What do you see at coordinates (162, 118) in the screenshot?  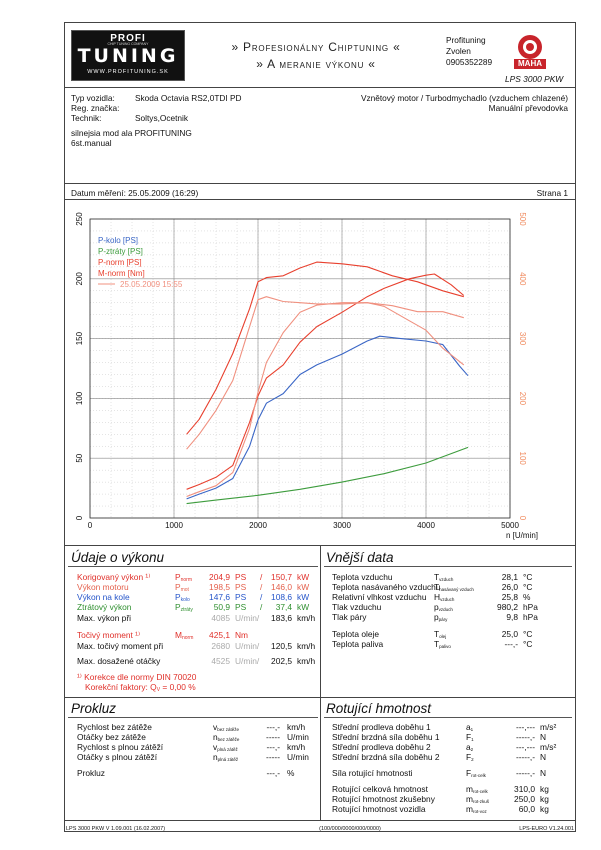 I see `tech-value: Soltys,Ocetnik` at bounding box center [162, 118].